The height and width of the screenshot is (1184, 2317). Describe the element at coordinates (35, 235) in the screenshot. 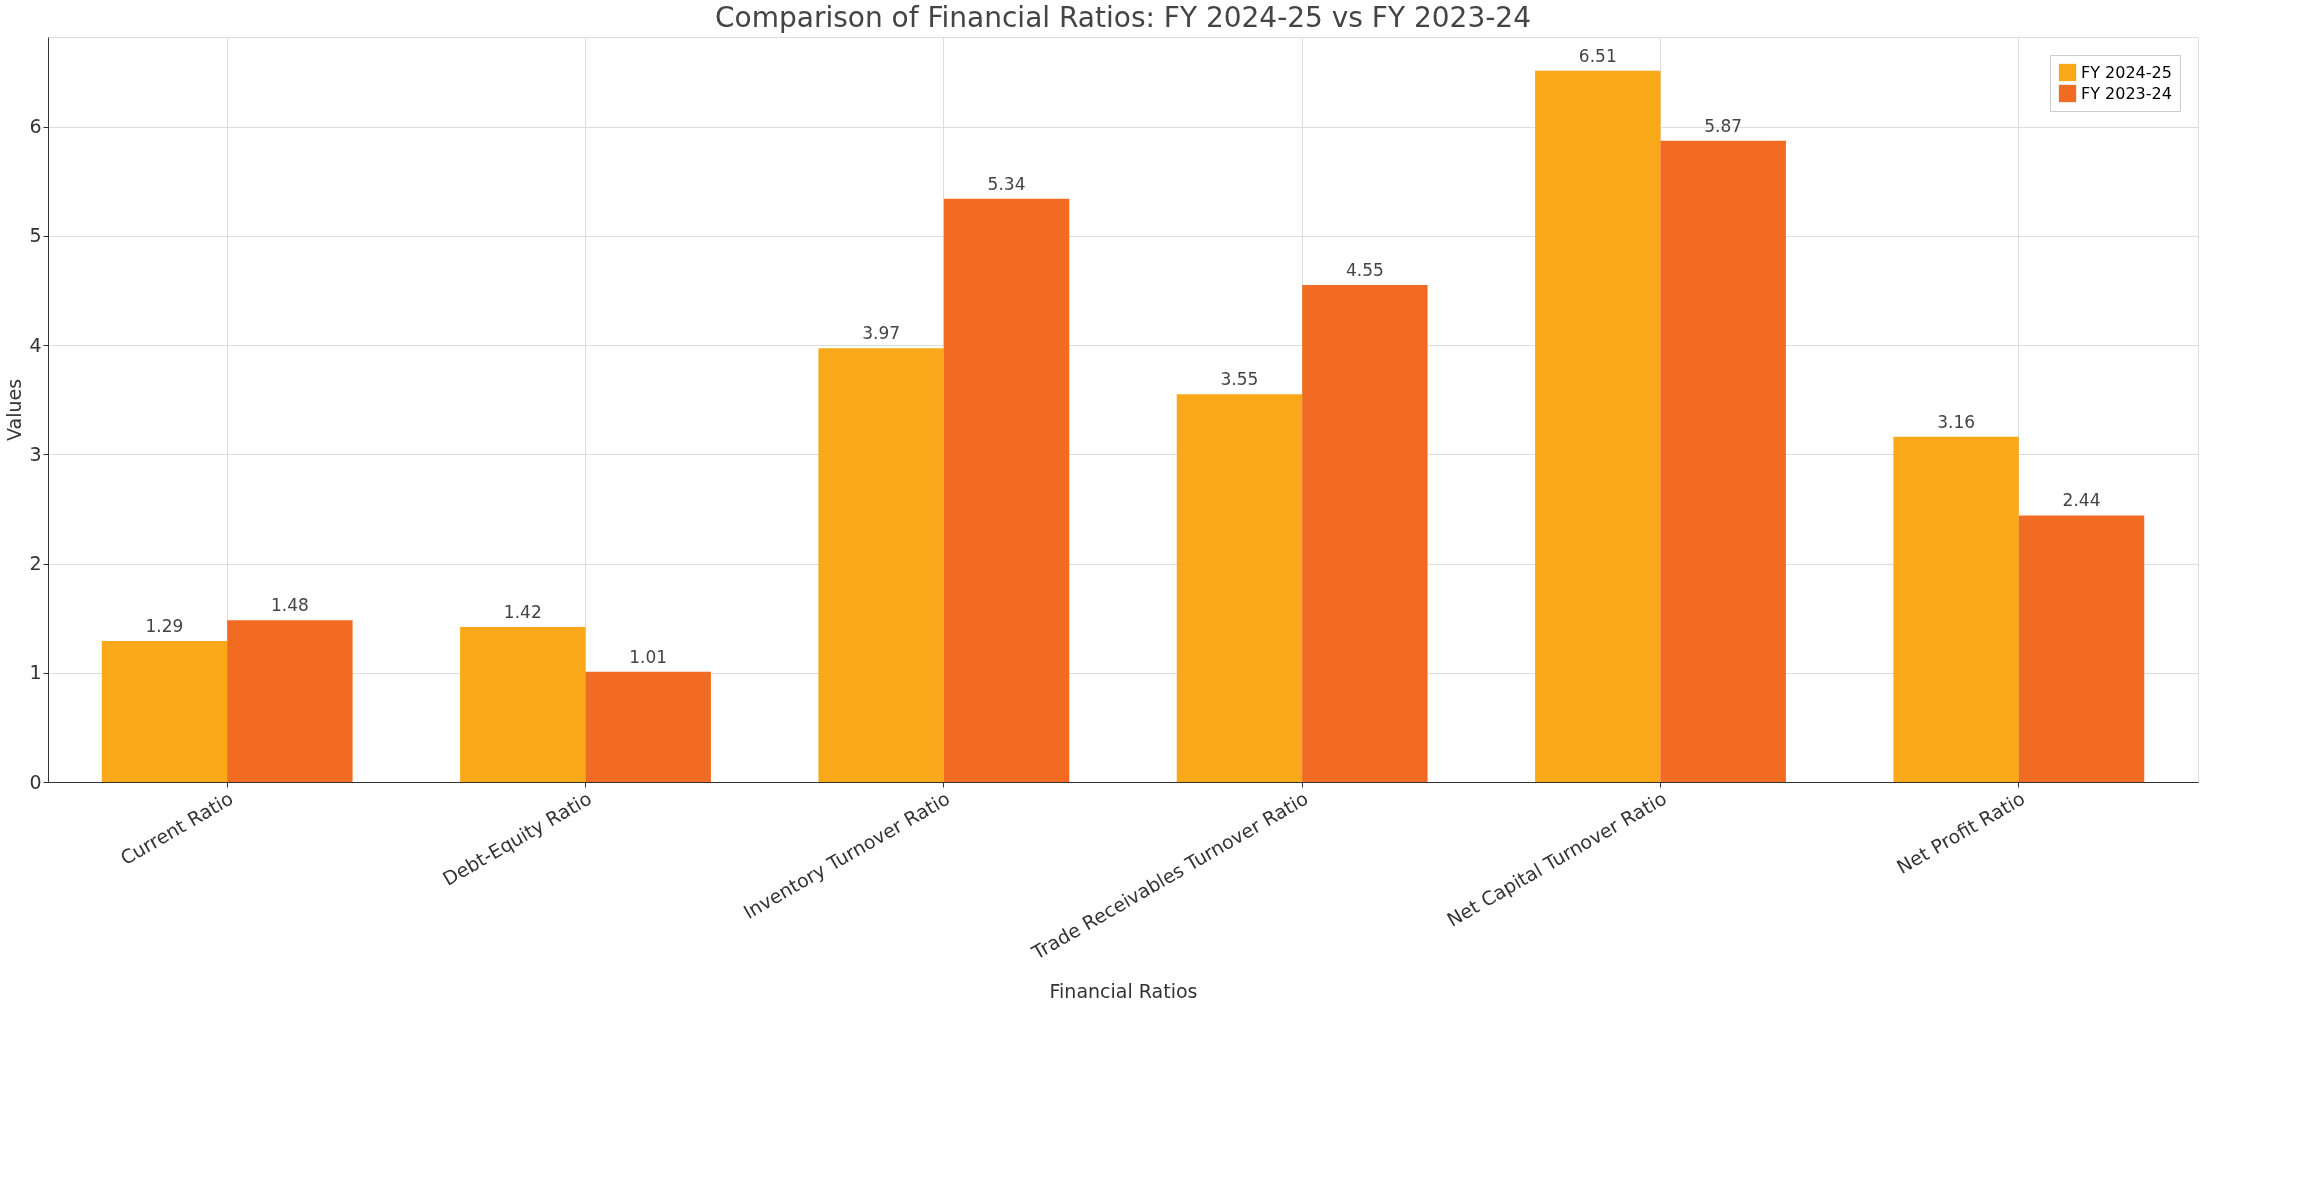

I see `y-tick-label: 5` at that location.